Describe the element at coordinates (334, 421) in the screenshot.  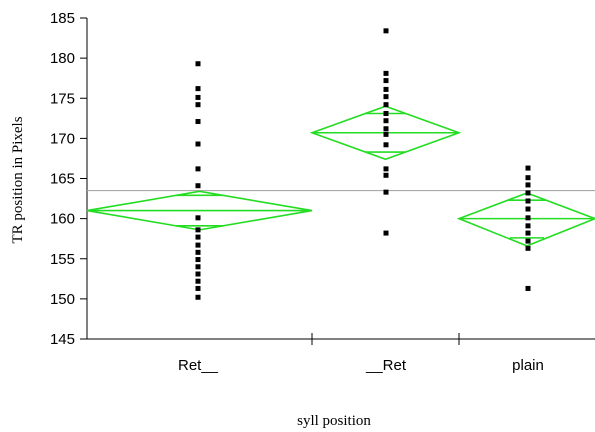
I see `x-axis-title: syll position` at that location.